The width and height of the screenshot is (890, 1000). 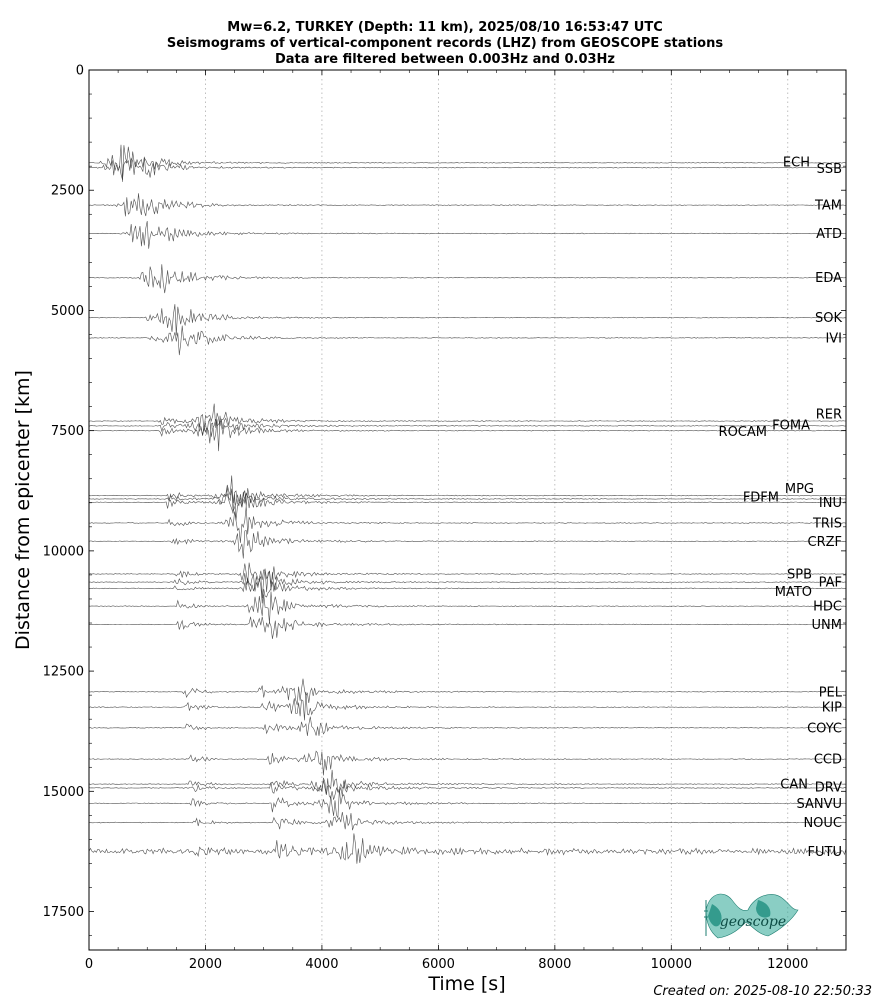 I want to click on seismogram-trace-eda, so click(x=467, y=279).